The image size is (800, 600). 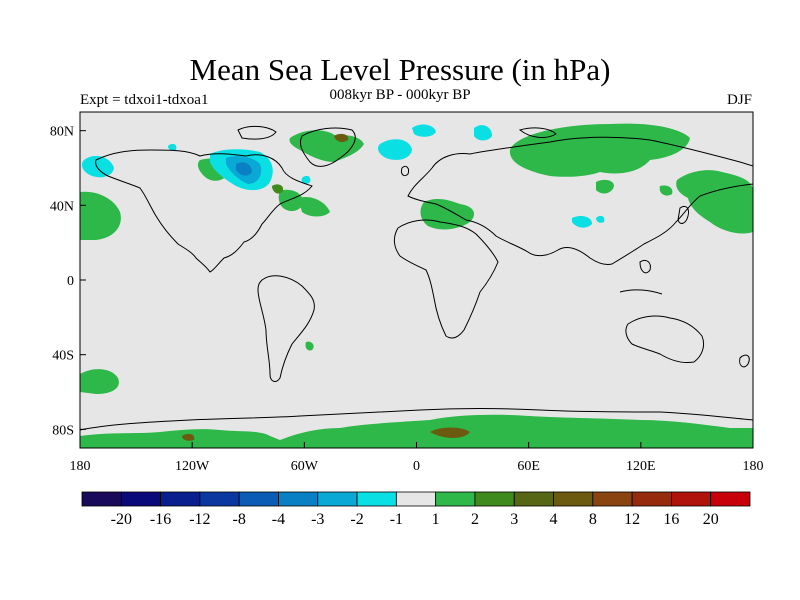 I want to click on x-tick-label: 0, so click(x=416, y=466).